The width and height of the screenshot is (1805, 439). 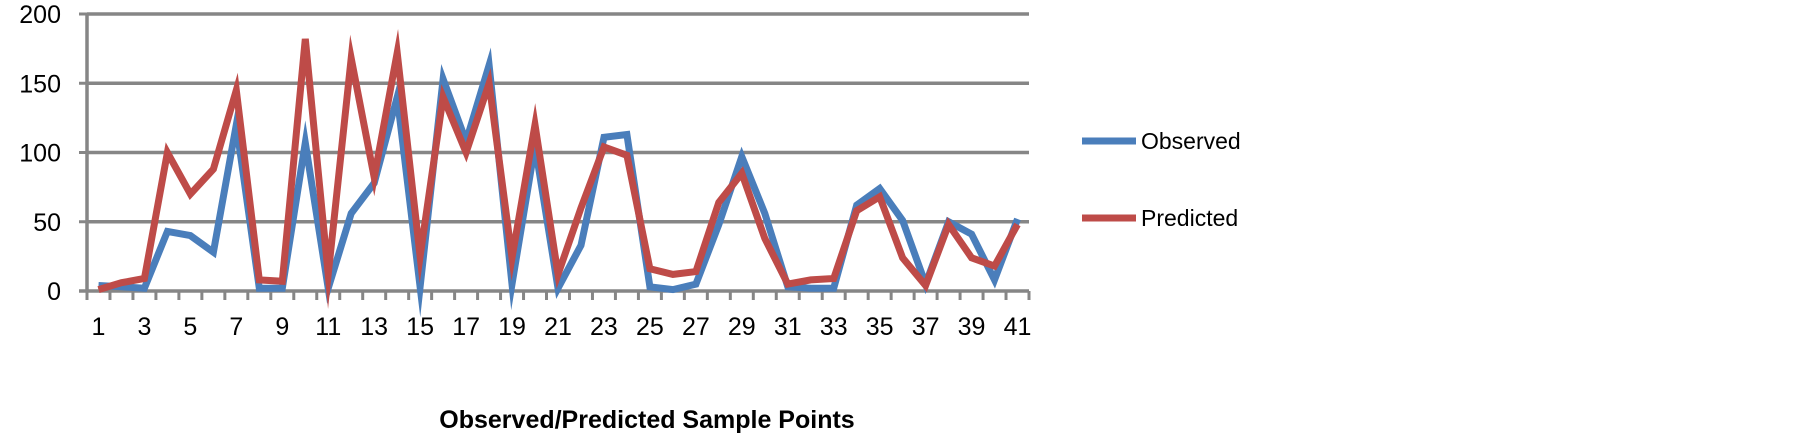 I want to click on x-tick-label: 37, so click(x=926, y=327).